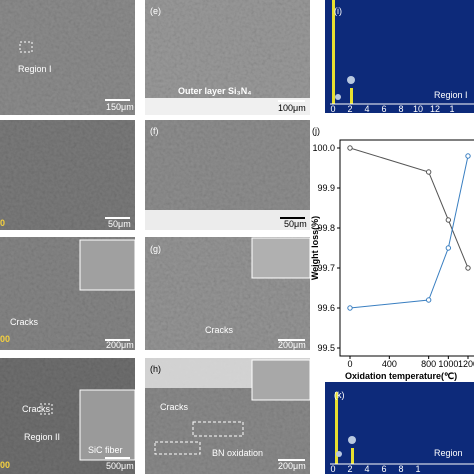 The height and width of the screenshot is (474, 474). I want to click on y-tick-label: 99.6, so click(326, 308).